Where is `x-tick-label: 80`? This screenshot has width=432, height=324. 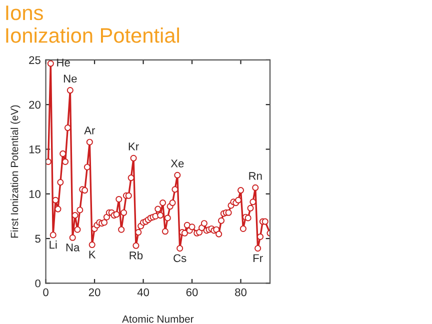 x-tick-label: 80 is located at coordinates (240, 292).